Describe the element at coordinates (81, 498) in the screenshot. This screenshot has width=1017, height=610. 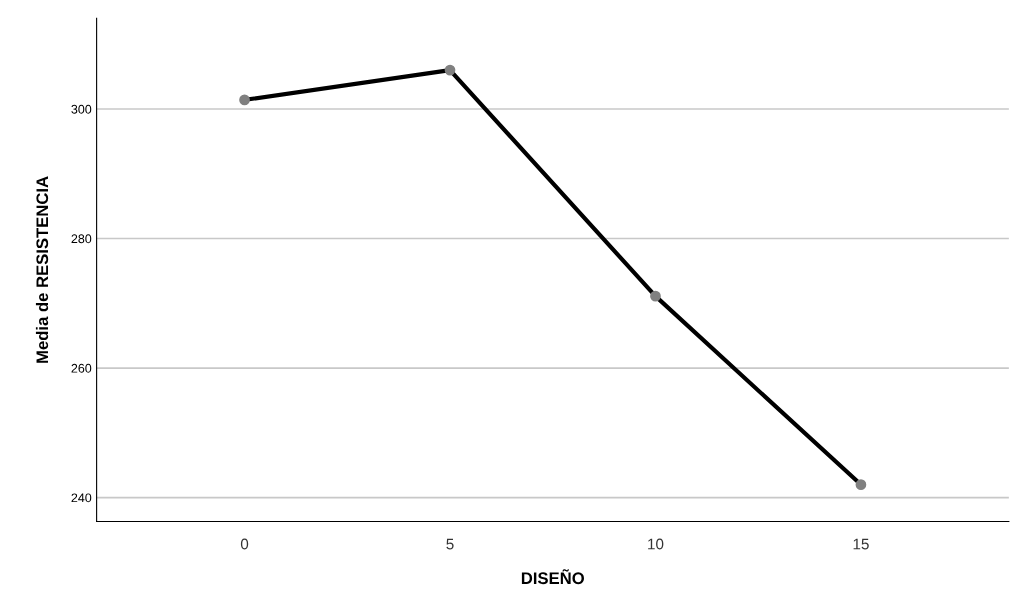
I see `y-tick-label: 240` at that location.